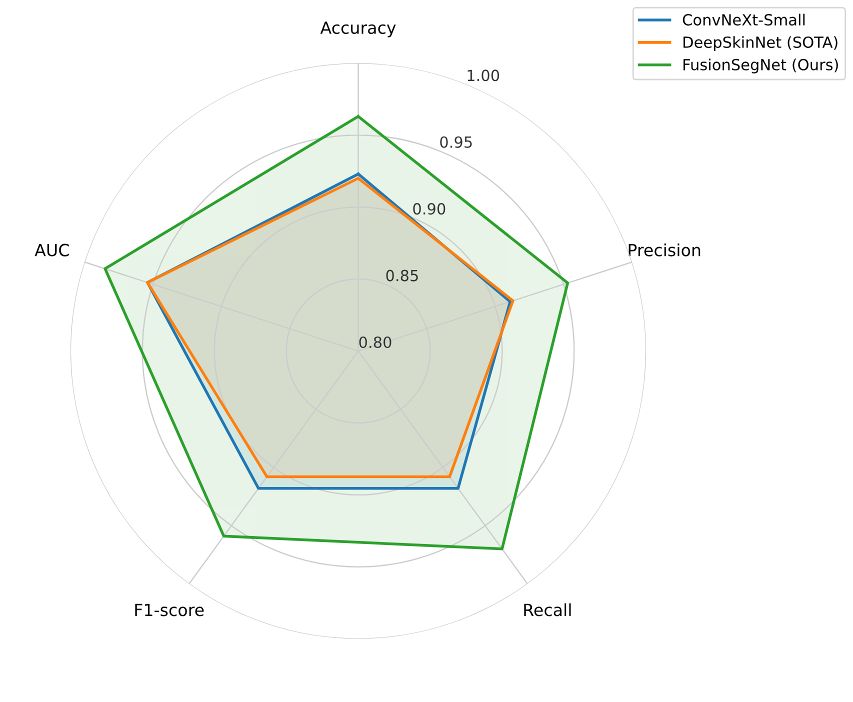  I want to click on spoke-label: Recall, so click(547, 609).